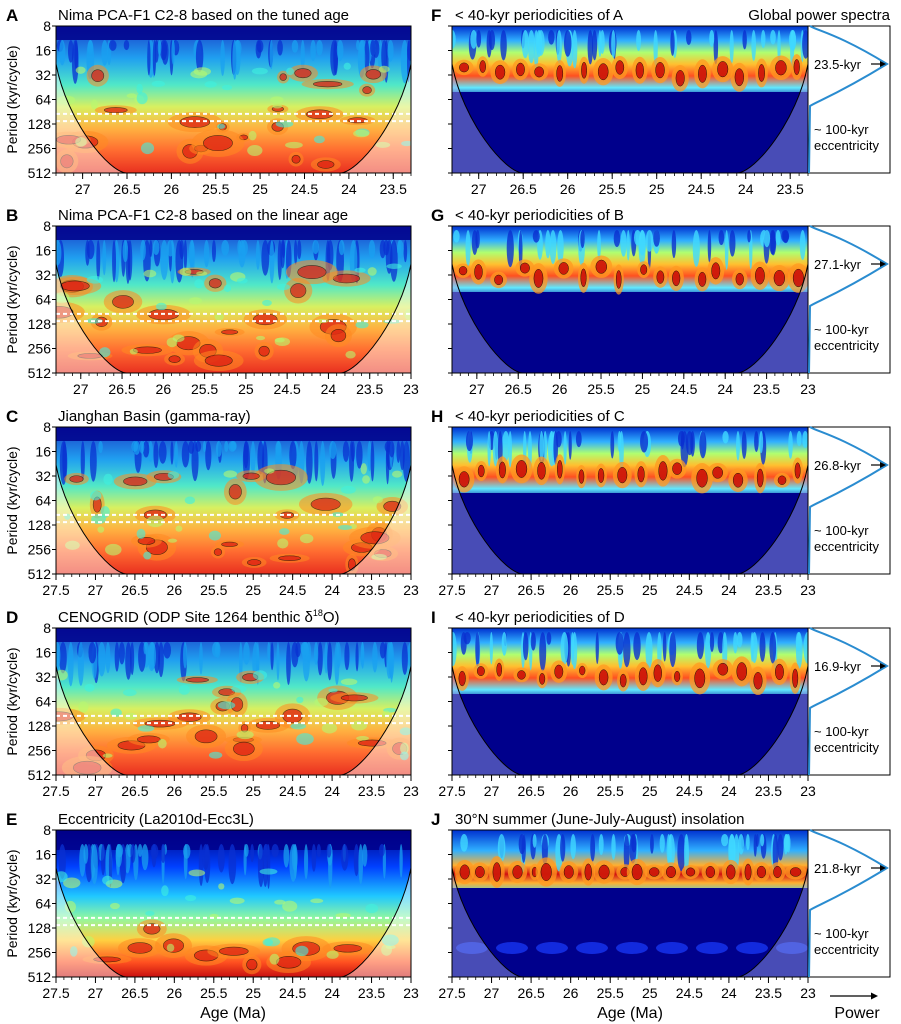  What do you see at coordinates (43, 677) in the screenshot?
I see `panel-D-y-tick-label: 32` at bounding box center [43, 677].